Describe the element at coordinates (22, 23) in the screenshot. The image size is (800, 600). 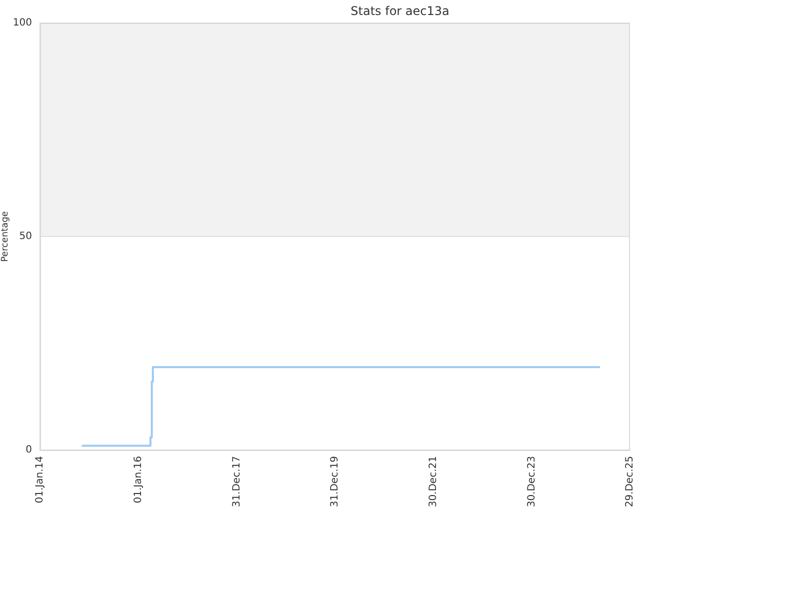
I see `y-tick-label: 100` at that location.